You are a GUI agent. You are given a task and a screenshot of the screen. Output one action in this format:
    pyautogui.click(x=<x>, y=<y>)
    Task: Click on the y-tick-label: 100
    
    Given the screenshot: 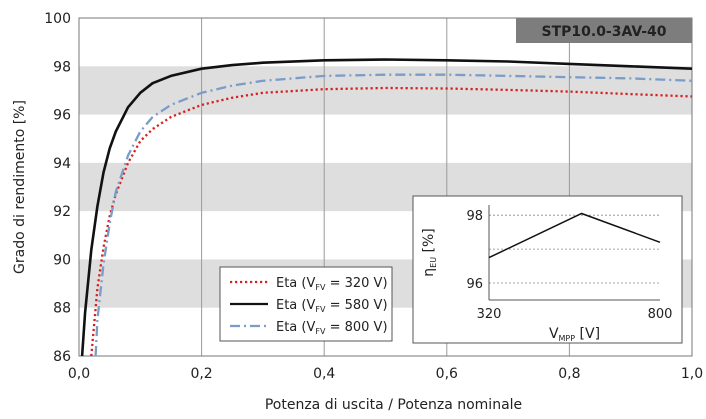 What is the action you would take?
    pyautogui.click(x=57, y=19)
    